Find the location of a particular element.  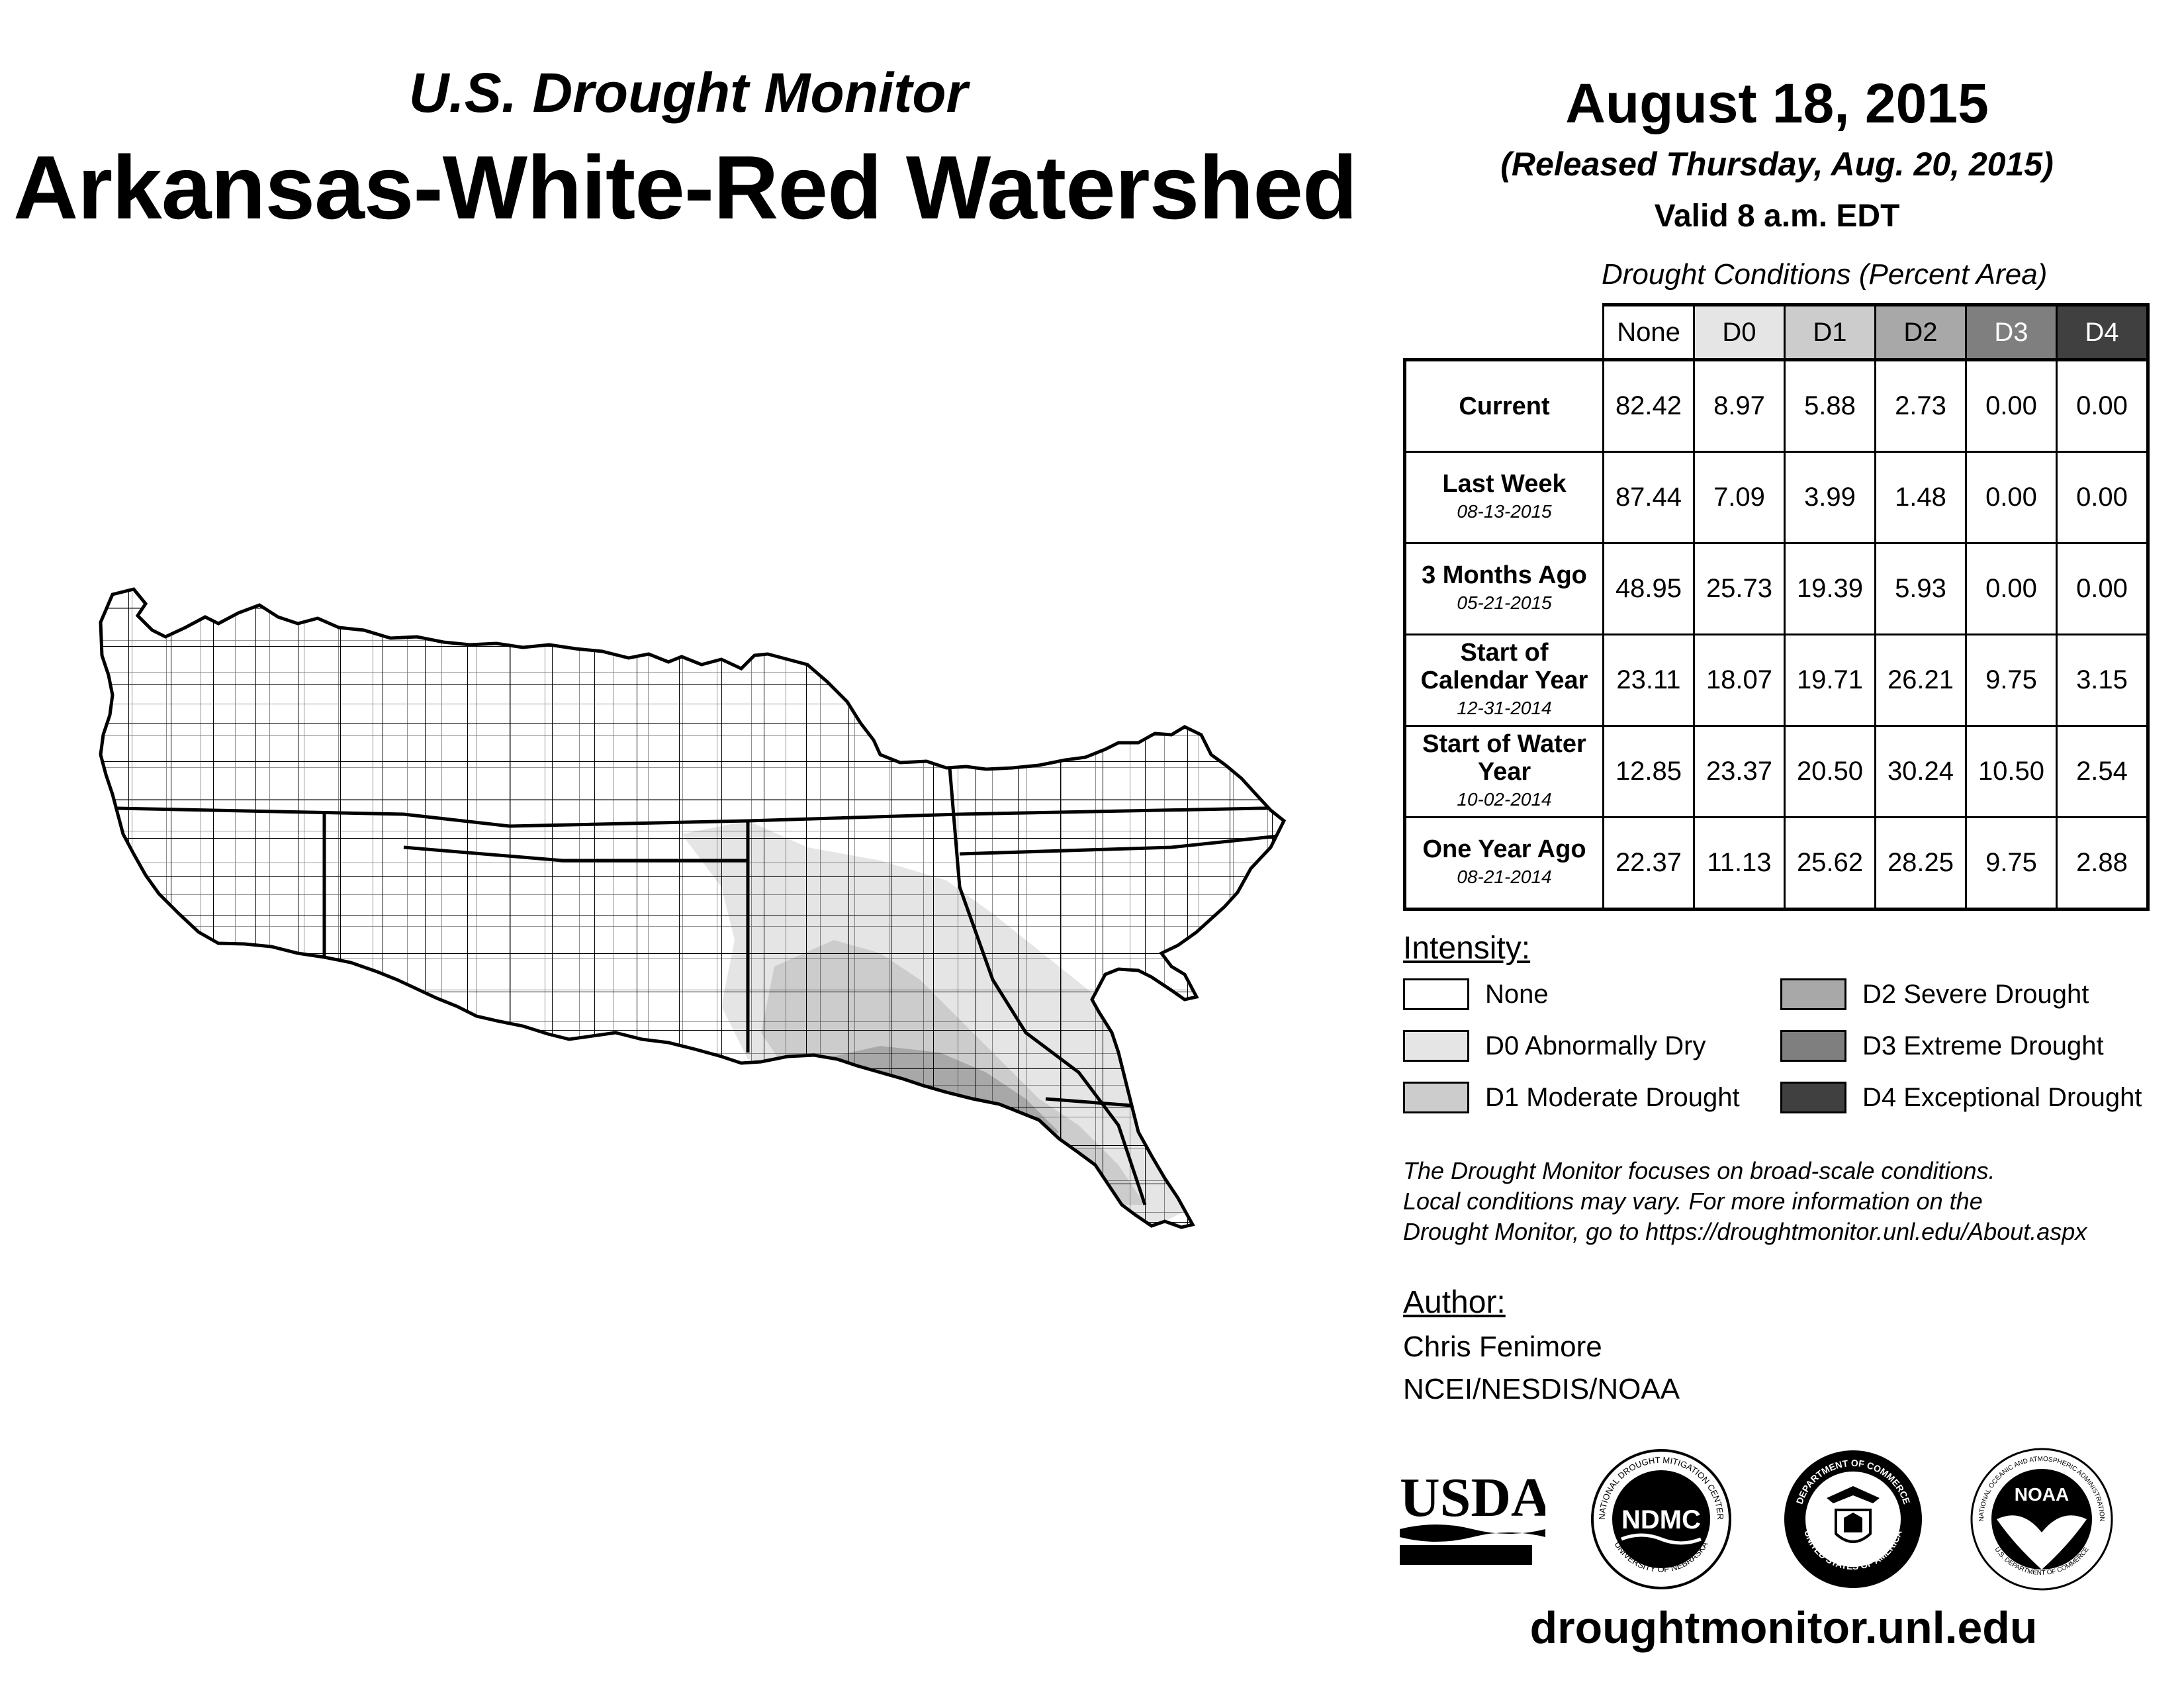

legend-item: D3 Extreme Drought is located at coordinates (1942, 1046).